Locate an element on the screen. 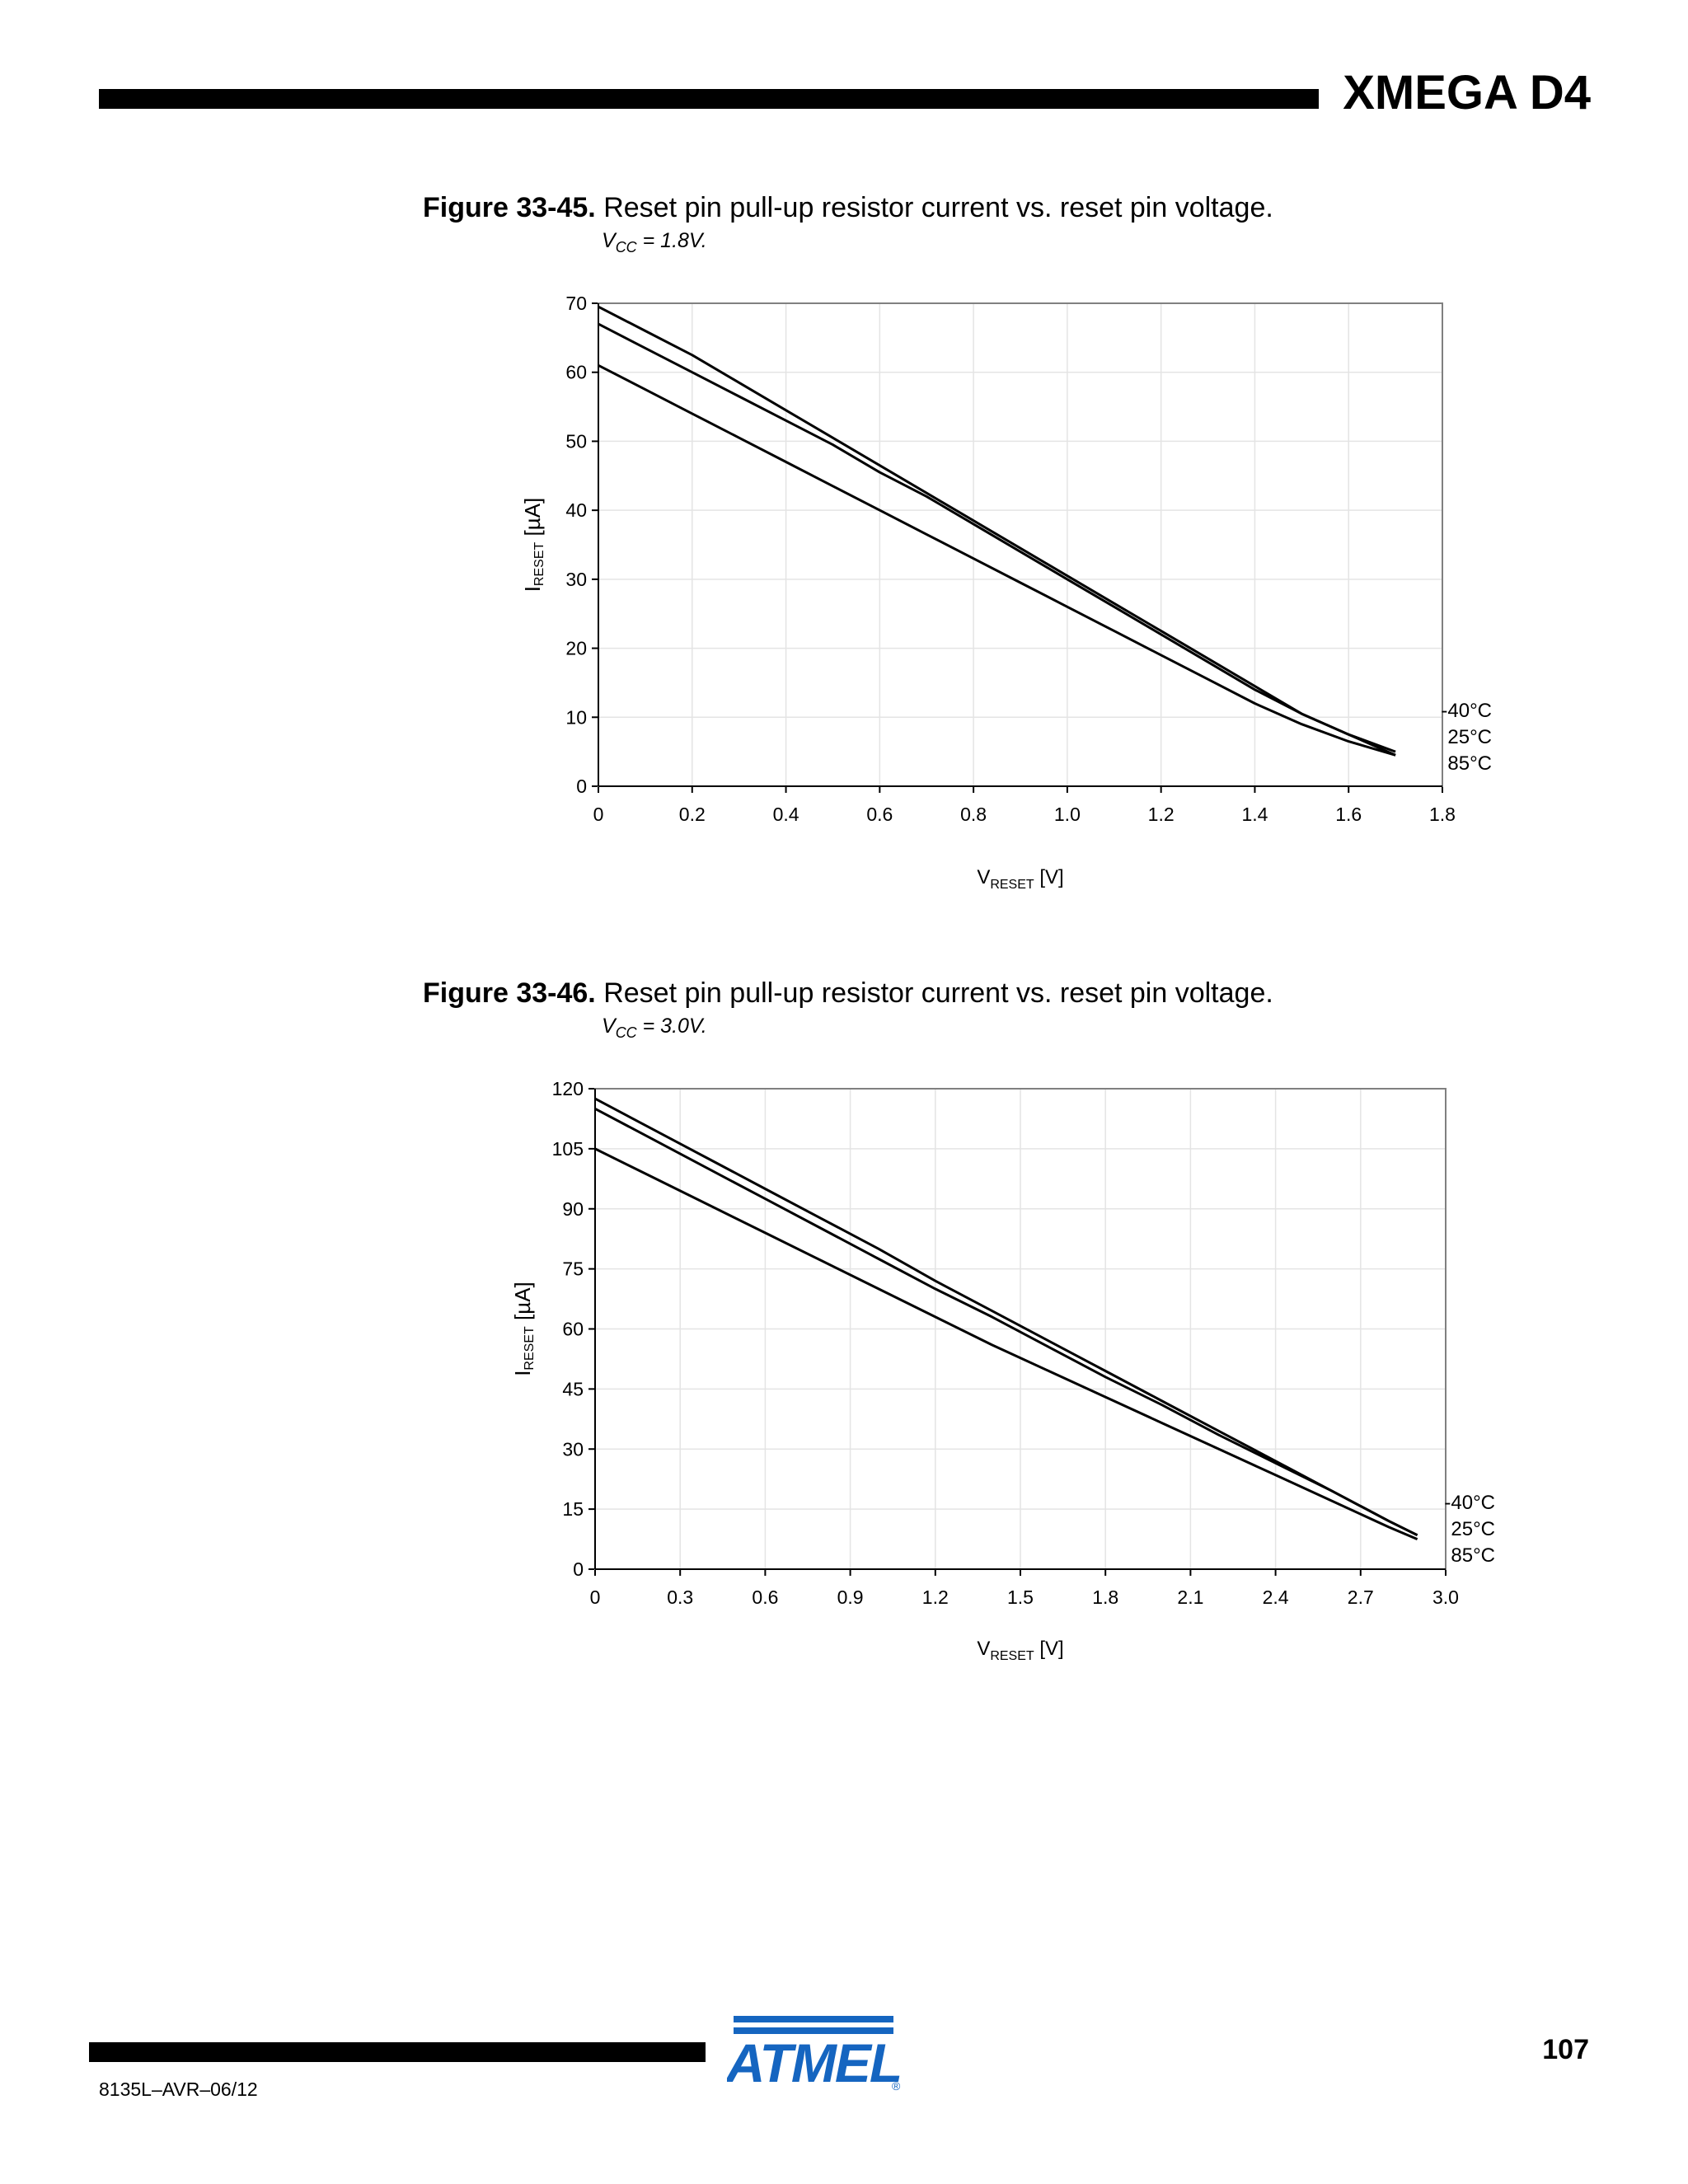  x-tick-label: 0.4 is located at coordinates (786, 814).